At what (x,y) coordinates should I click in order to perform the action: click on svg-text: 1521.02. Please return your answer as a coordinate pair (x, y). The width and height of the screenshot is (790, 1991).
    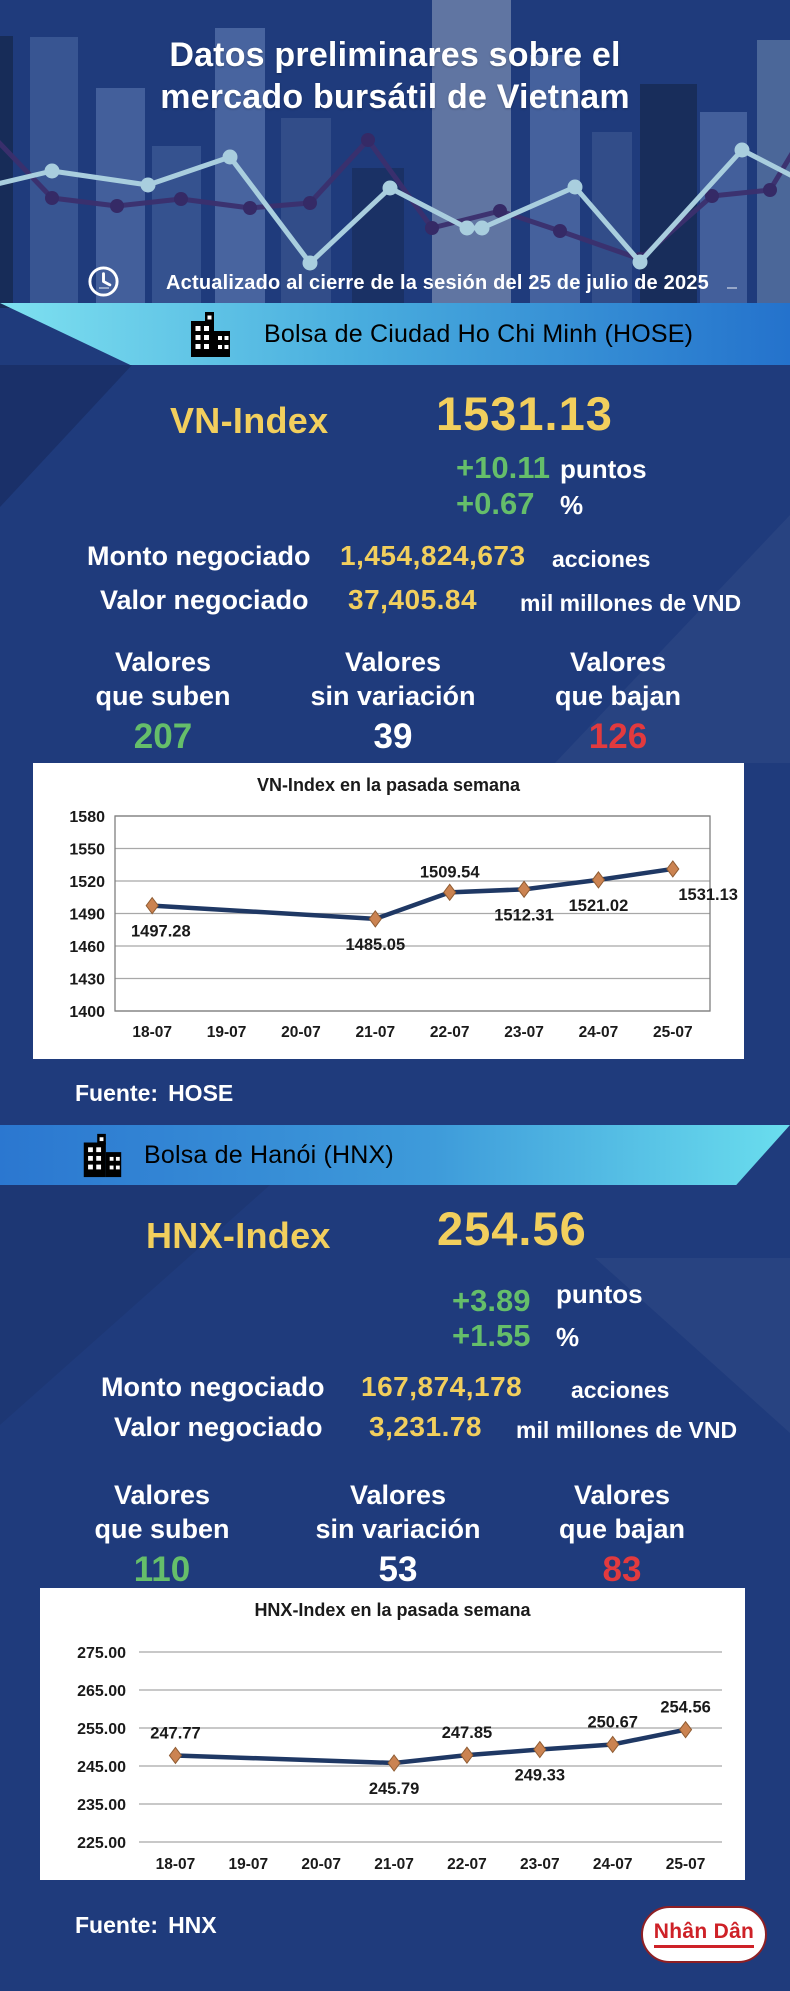
    Looking at the image, I should click on (599, 906).